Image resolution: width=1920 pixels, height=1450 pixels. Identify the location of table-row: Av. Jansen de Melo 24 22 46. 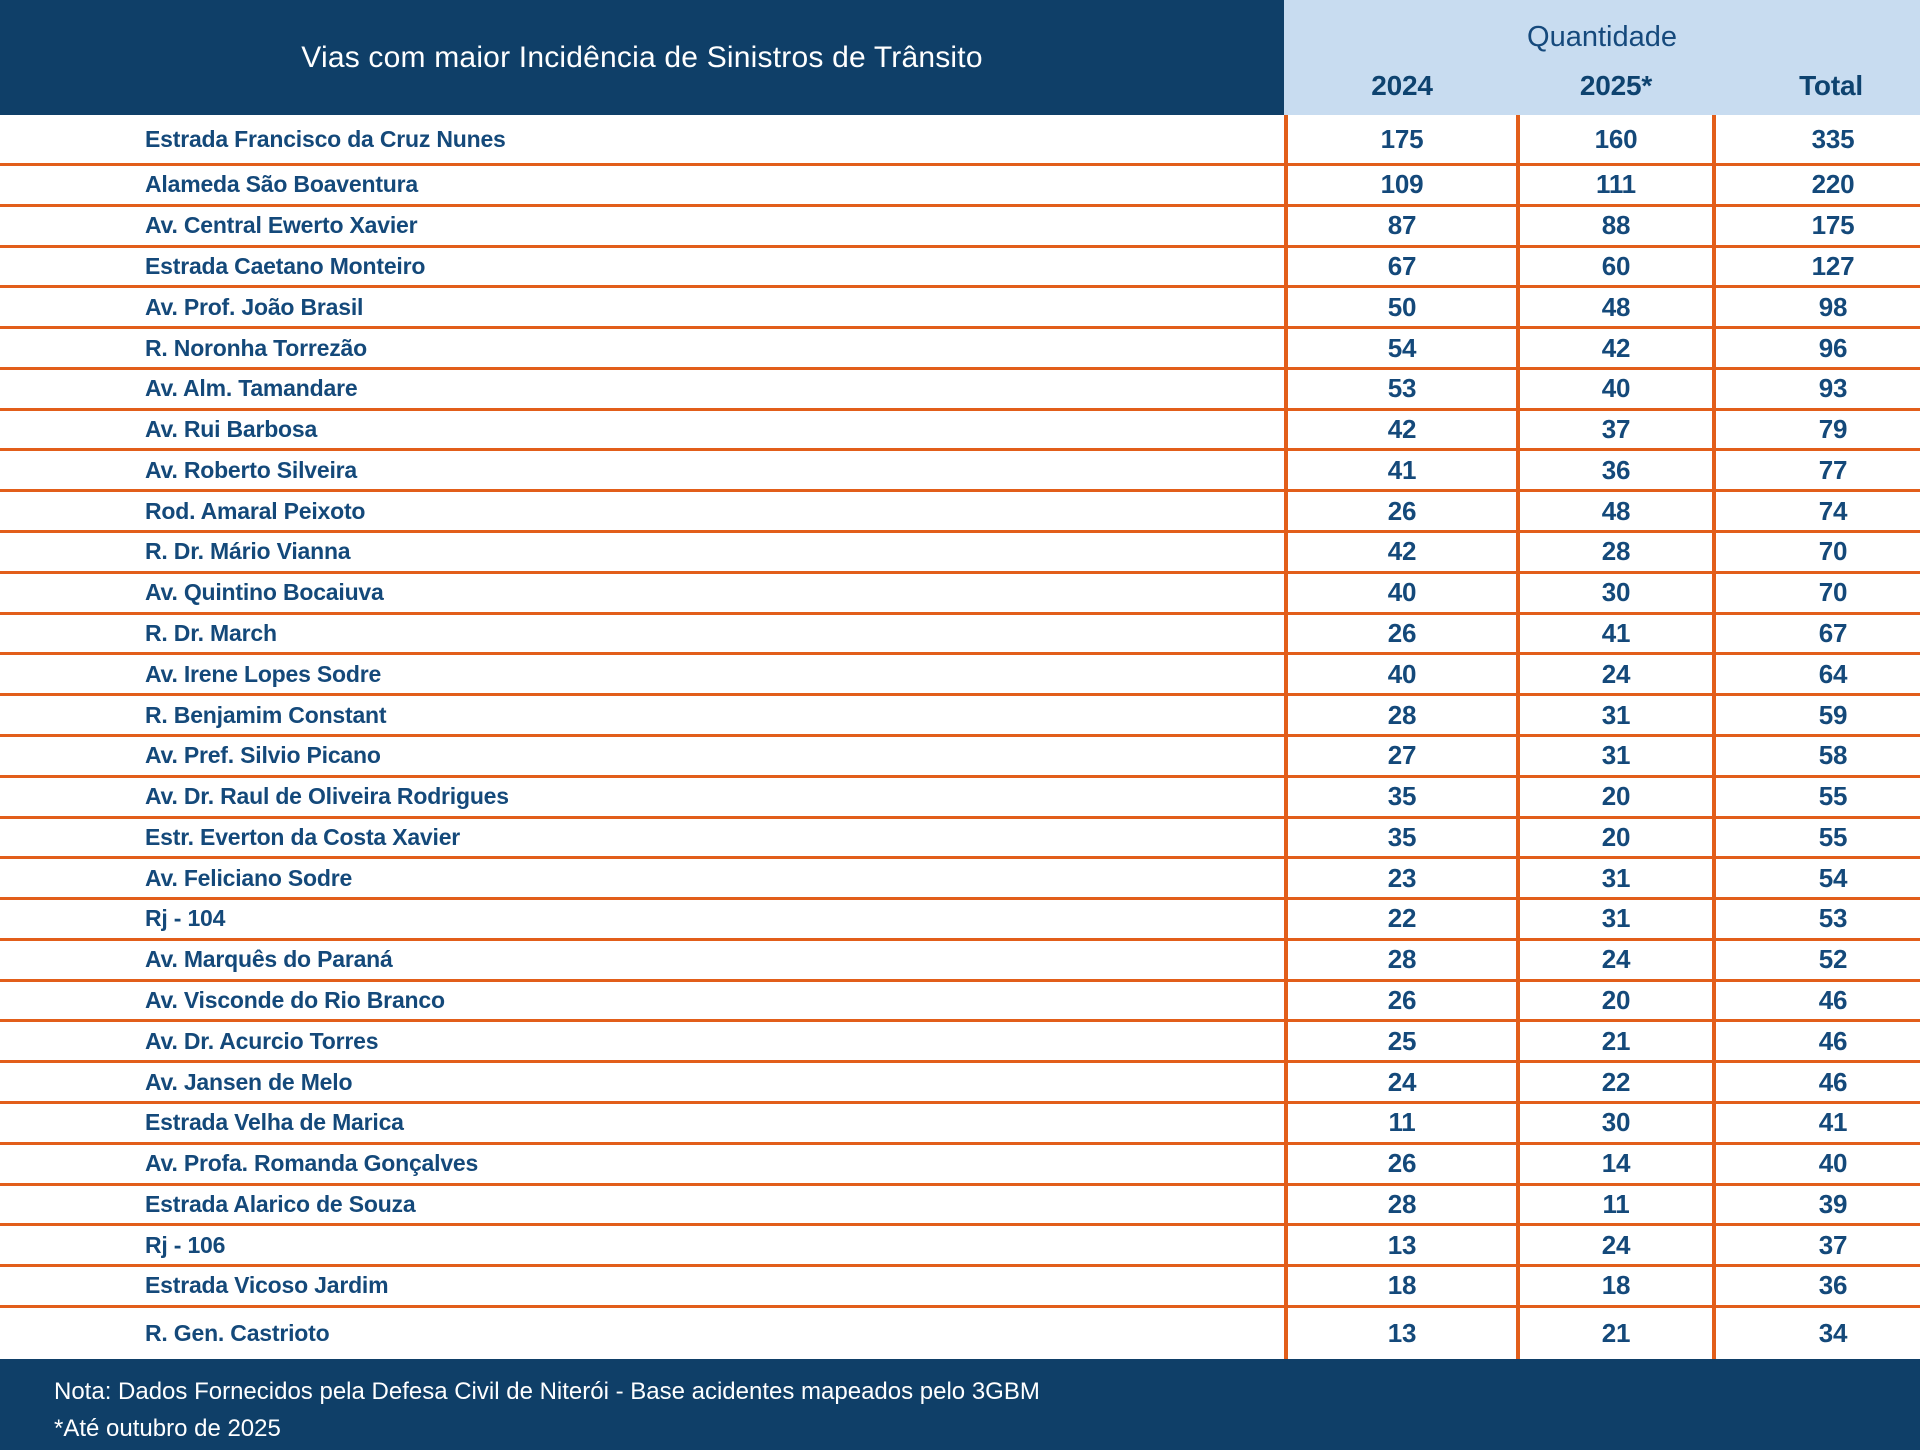
(960, 1083).